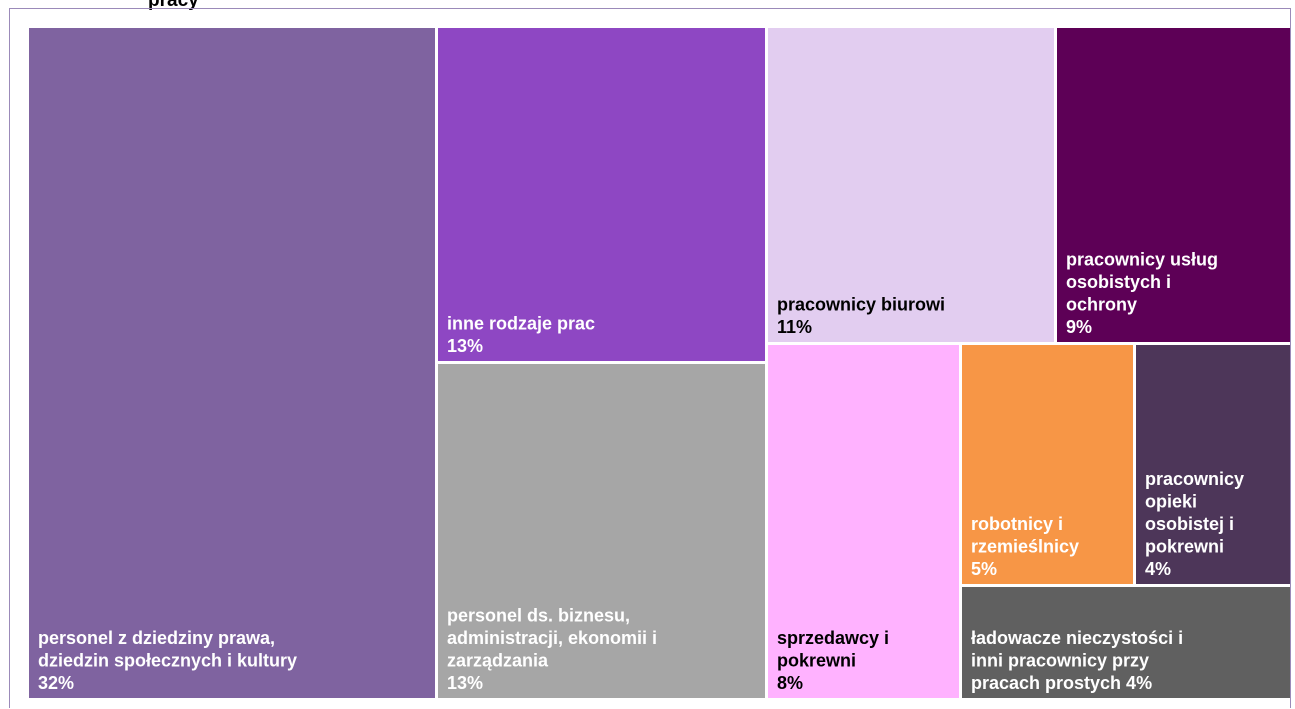 The width and height of the screenshot is (1295, 709). I want to click on treemap-tile: sprzedawcy i pokrewni 8%, so click(863, 521).